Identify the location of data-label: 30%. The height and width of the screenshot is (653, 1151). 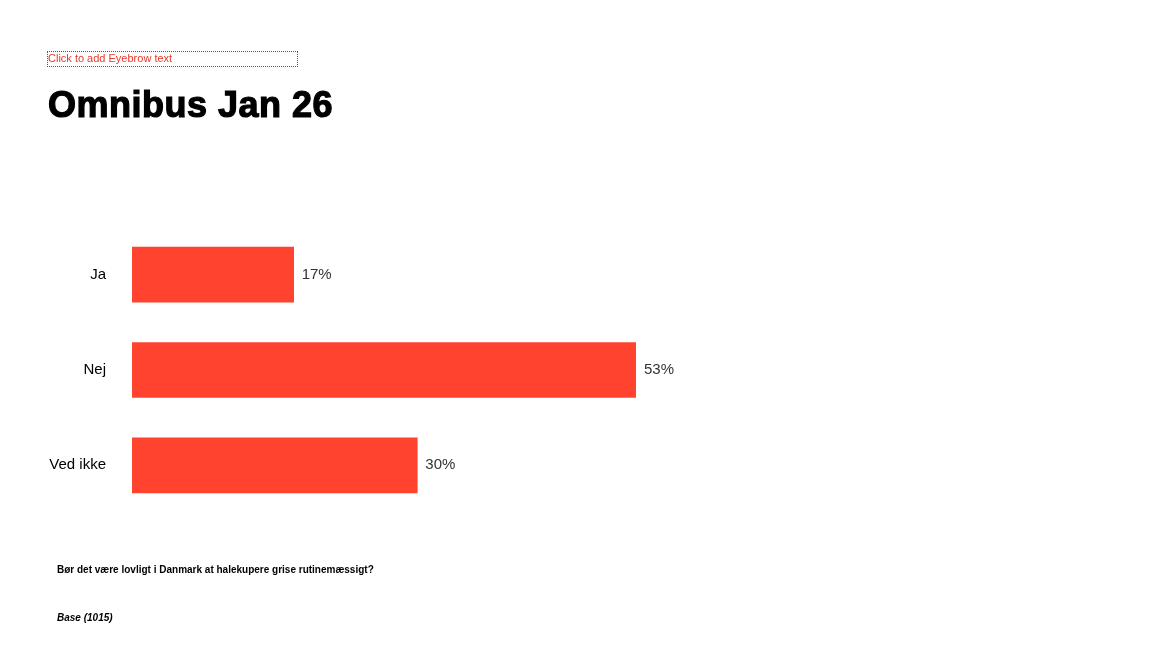
(440, 464).